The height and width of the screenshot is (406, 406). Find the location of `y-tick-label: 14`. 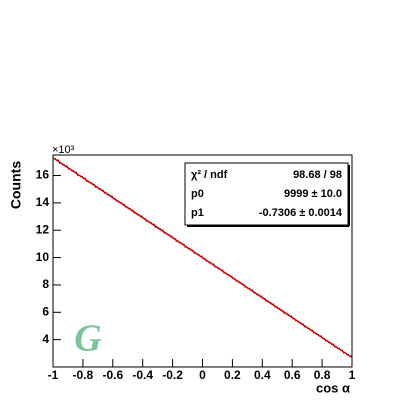

y-tick-label: 14 is located at coordinates (43, 202).